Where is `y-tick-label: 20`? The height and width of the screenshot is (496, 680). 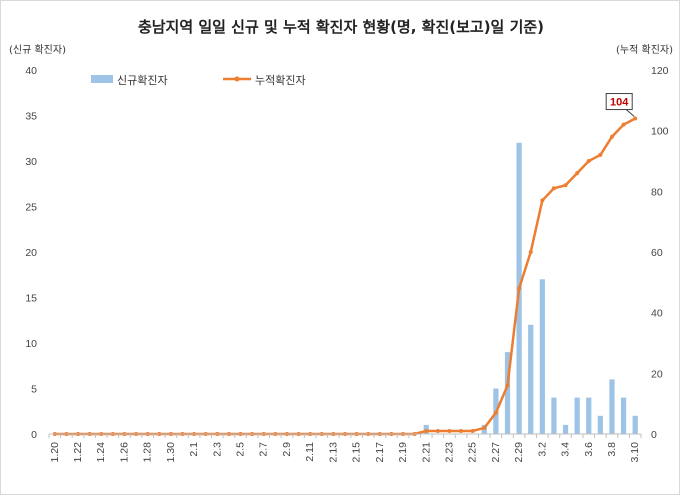 y-tick-label: 20 is located at coordinates (31, 253).